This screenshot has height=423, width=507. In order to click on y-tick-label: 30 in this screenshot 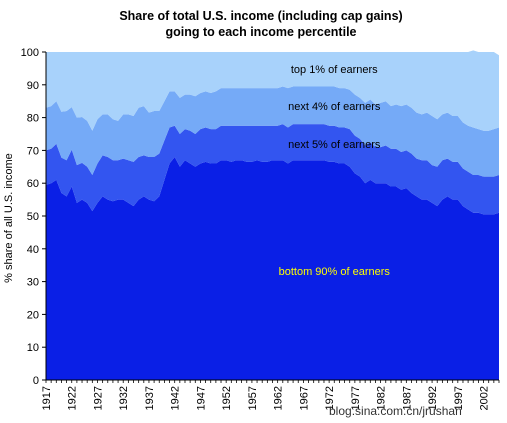, I will do `click(33, 283)`.